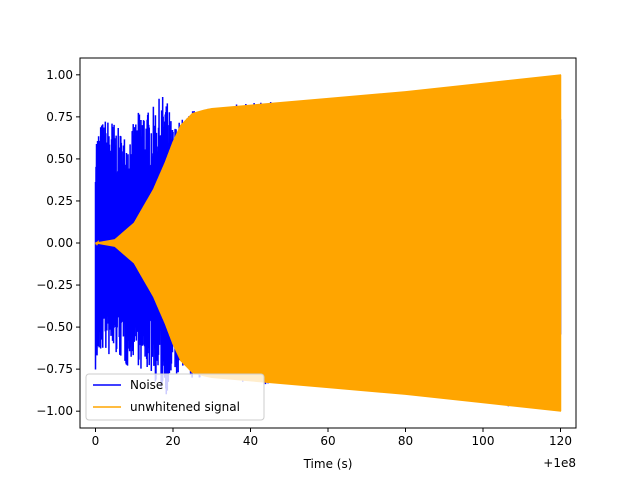  What do you see at coordinates (54, 411) in the screenshot?
I see `y-tick-label: −1.00` at bounding box center [54, 411].